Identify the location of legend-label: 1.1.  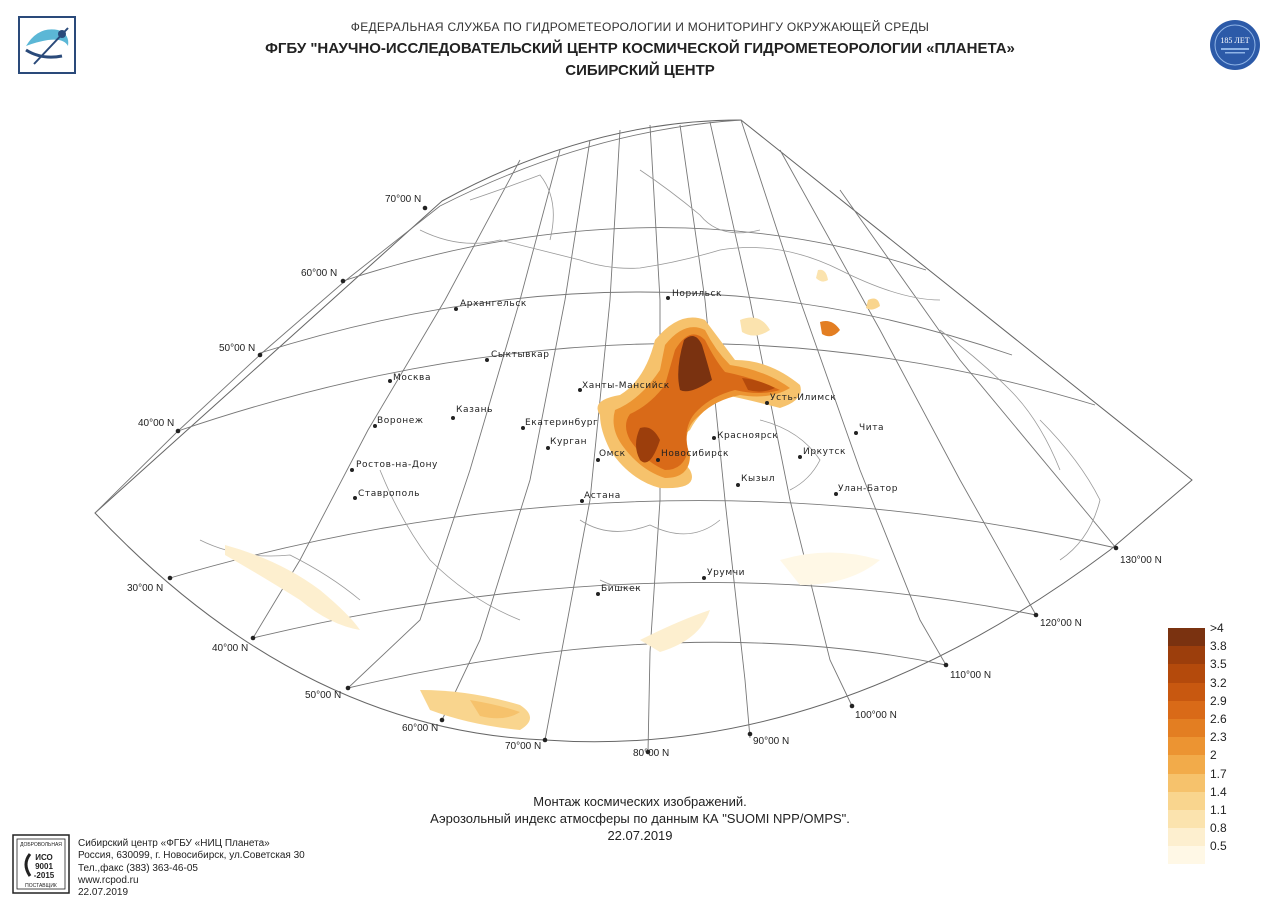
(1218, 809).